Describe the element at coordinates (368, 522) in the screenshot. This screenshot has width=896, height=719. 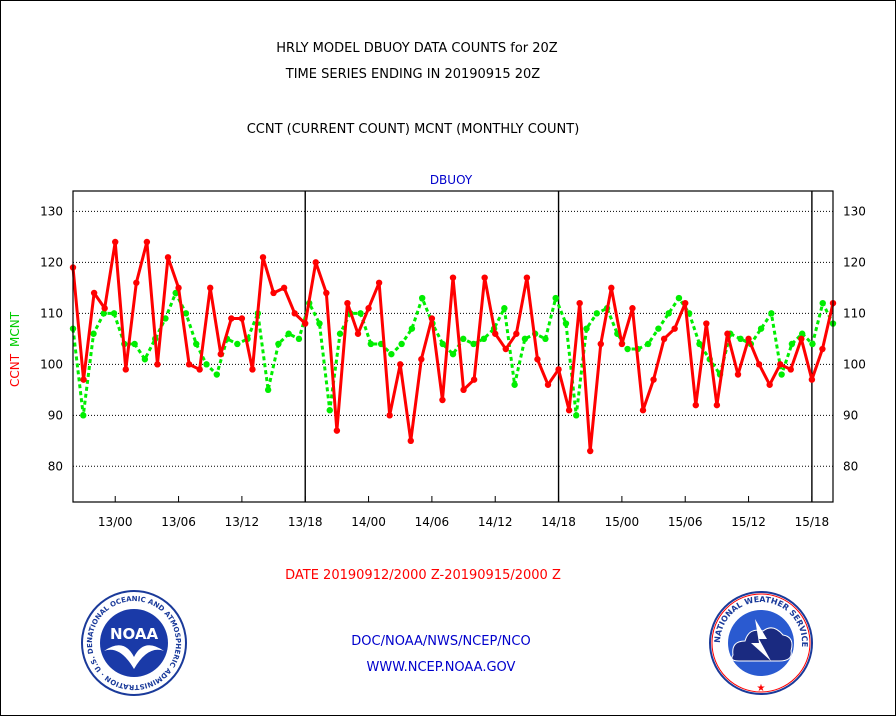
I see `x-tick-label: 14/00` at that location.